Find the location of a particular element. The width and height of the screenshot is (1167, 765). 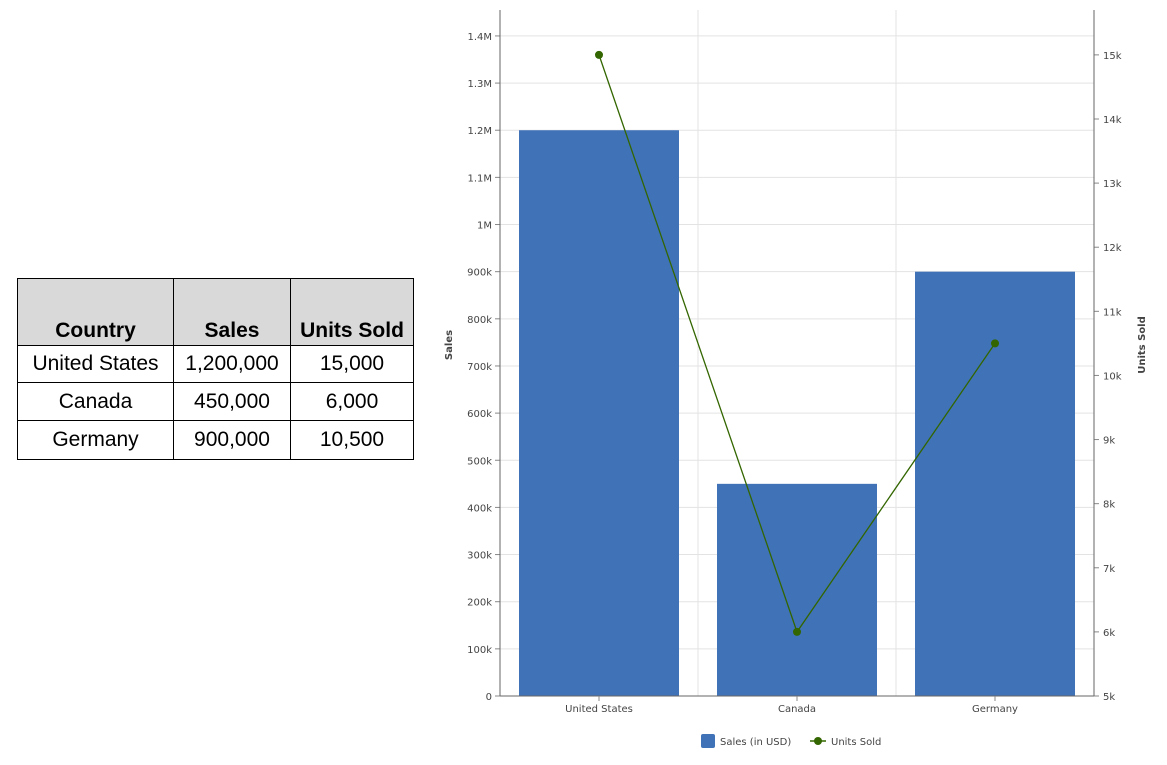

y-tick-label: 1.2M is located at coordinates (479, 131).